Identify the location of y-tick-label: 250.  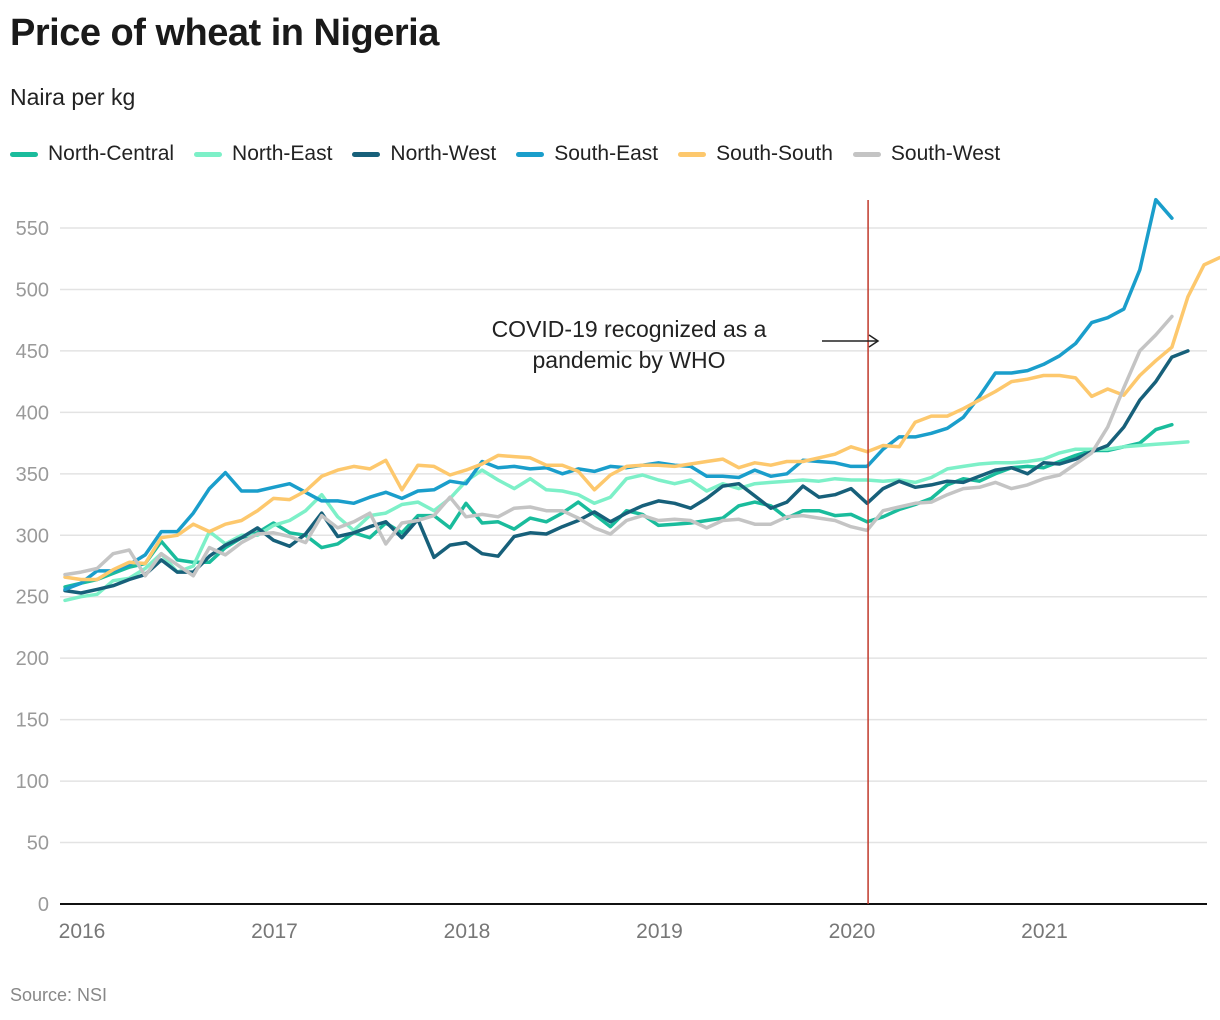
(32, 598).